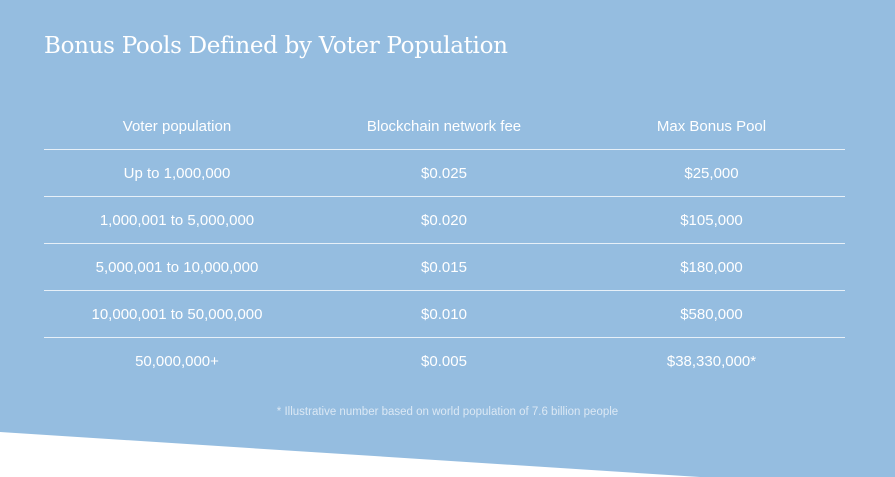 Image resolution: width=895 pixels, height=477 pixels. I want to click on table-row: 1,000,001 to 5,000,000 $0.020 $105,000, so click(444, 220).